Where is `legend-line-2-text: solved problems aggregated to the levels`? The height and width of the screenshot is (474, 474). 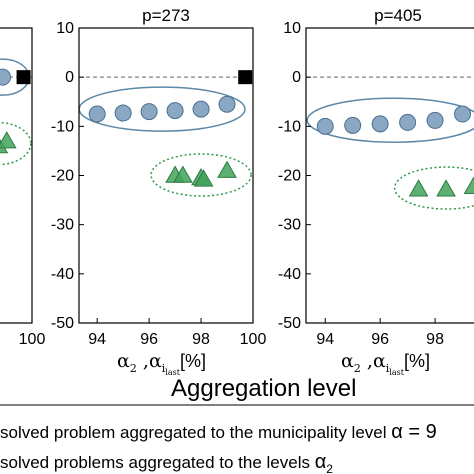 legend-line-2-text: solved problems aggregated to the levels is located at coordinates (157, 462).